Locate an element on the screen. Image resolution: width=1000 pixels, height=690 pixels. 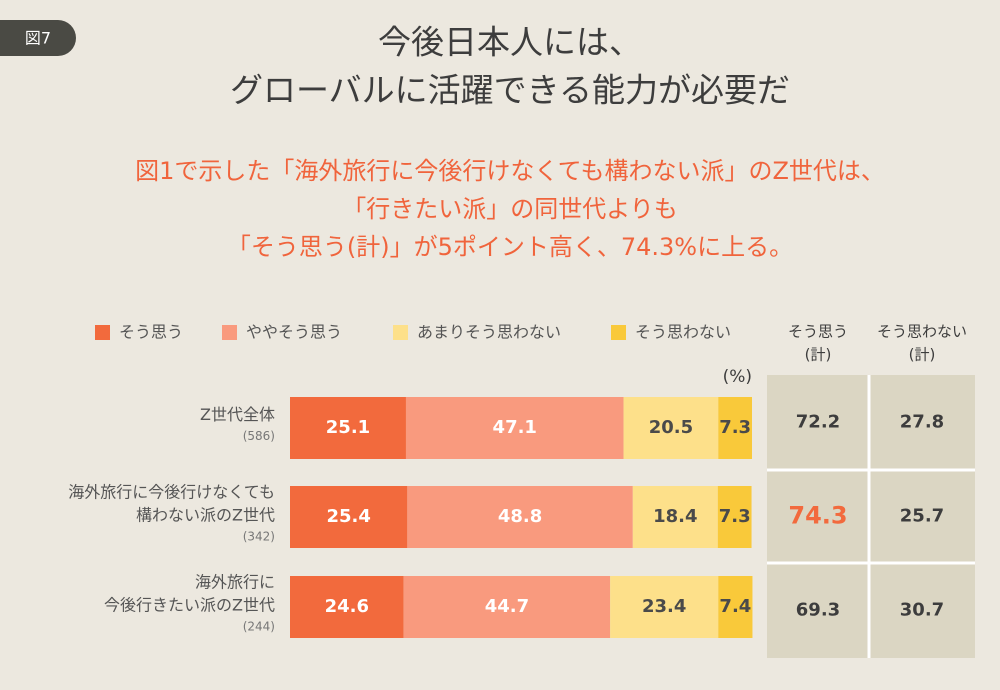
title-line: 今後日本人には、 is located at coordinates (510, 42).